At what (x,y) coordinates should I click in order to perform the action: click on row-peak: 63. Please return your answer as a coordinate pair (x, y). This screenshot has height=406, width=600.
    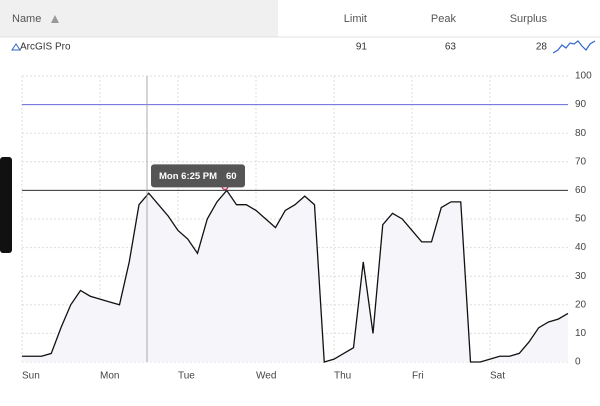
    Looking at the image, I should click on (451, 47).